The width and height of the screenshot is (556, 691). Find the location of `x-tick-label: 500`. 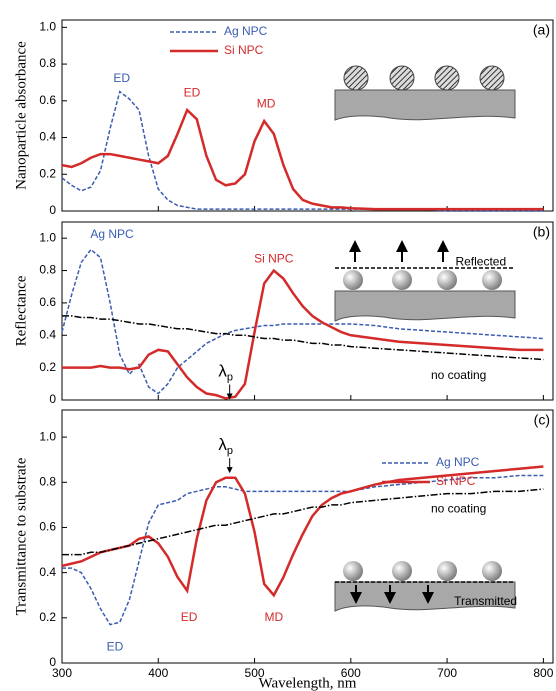

x-tick-label: 500 is located at coordinates (255, 673).